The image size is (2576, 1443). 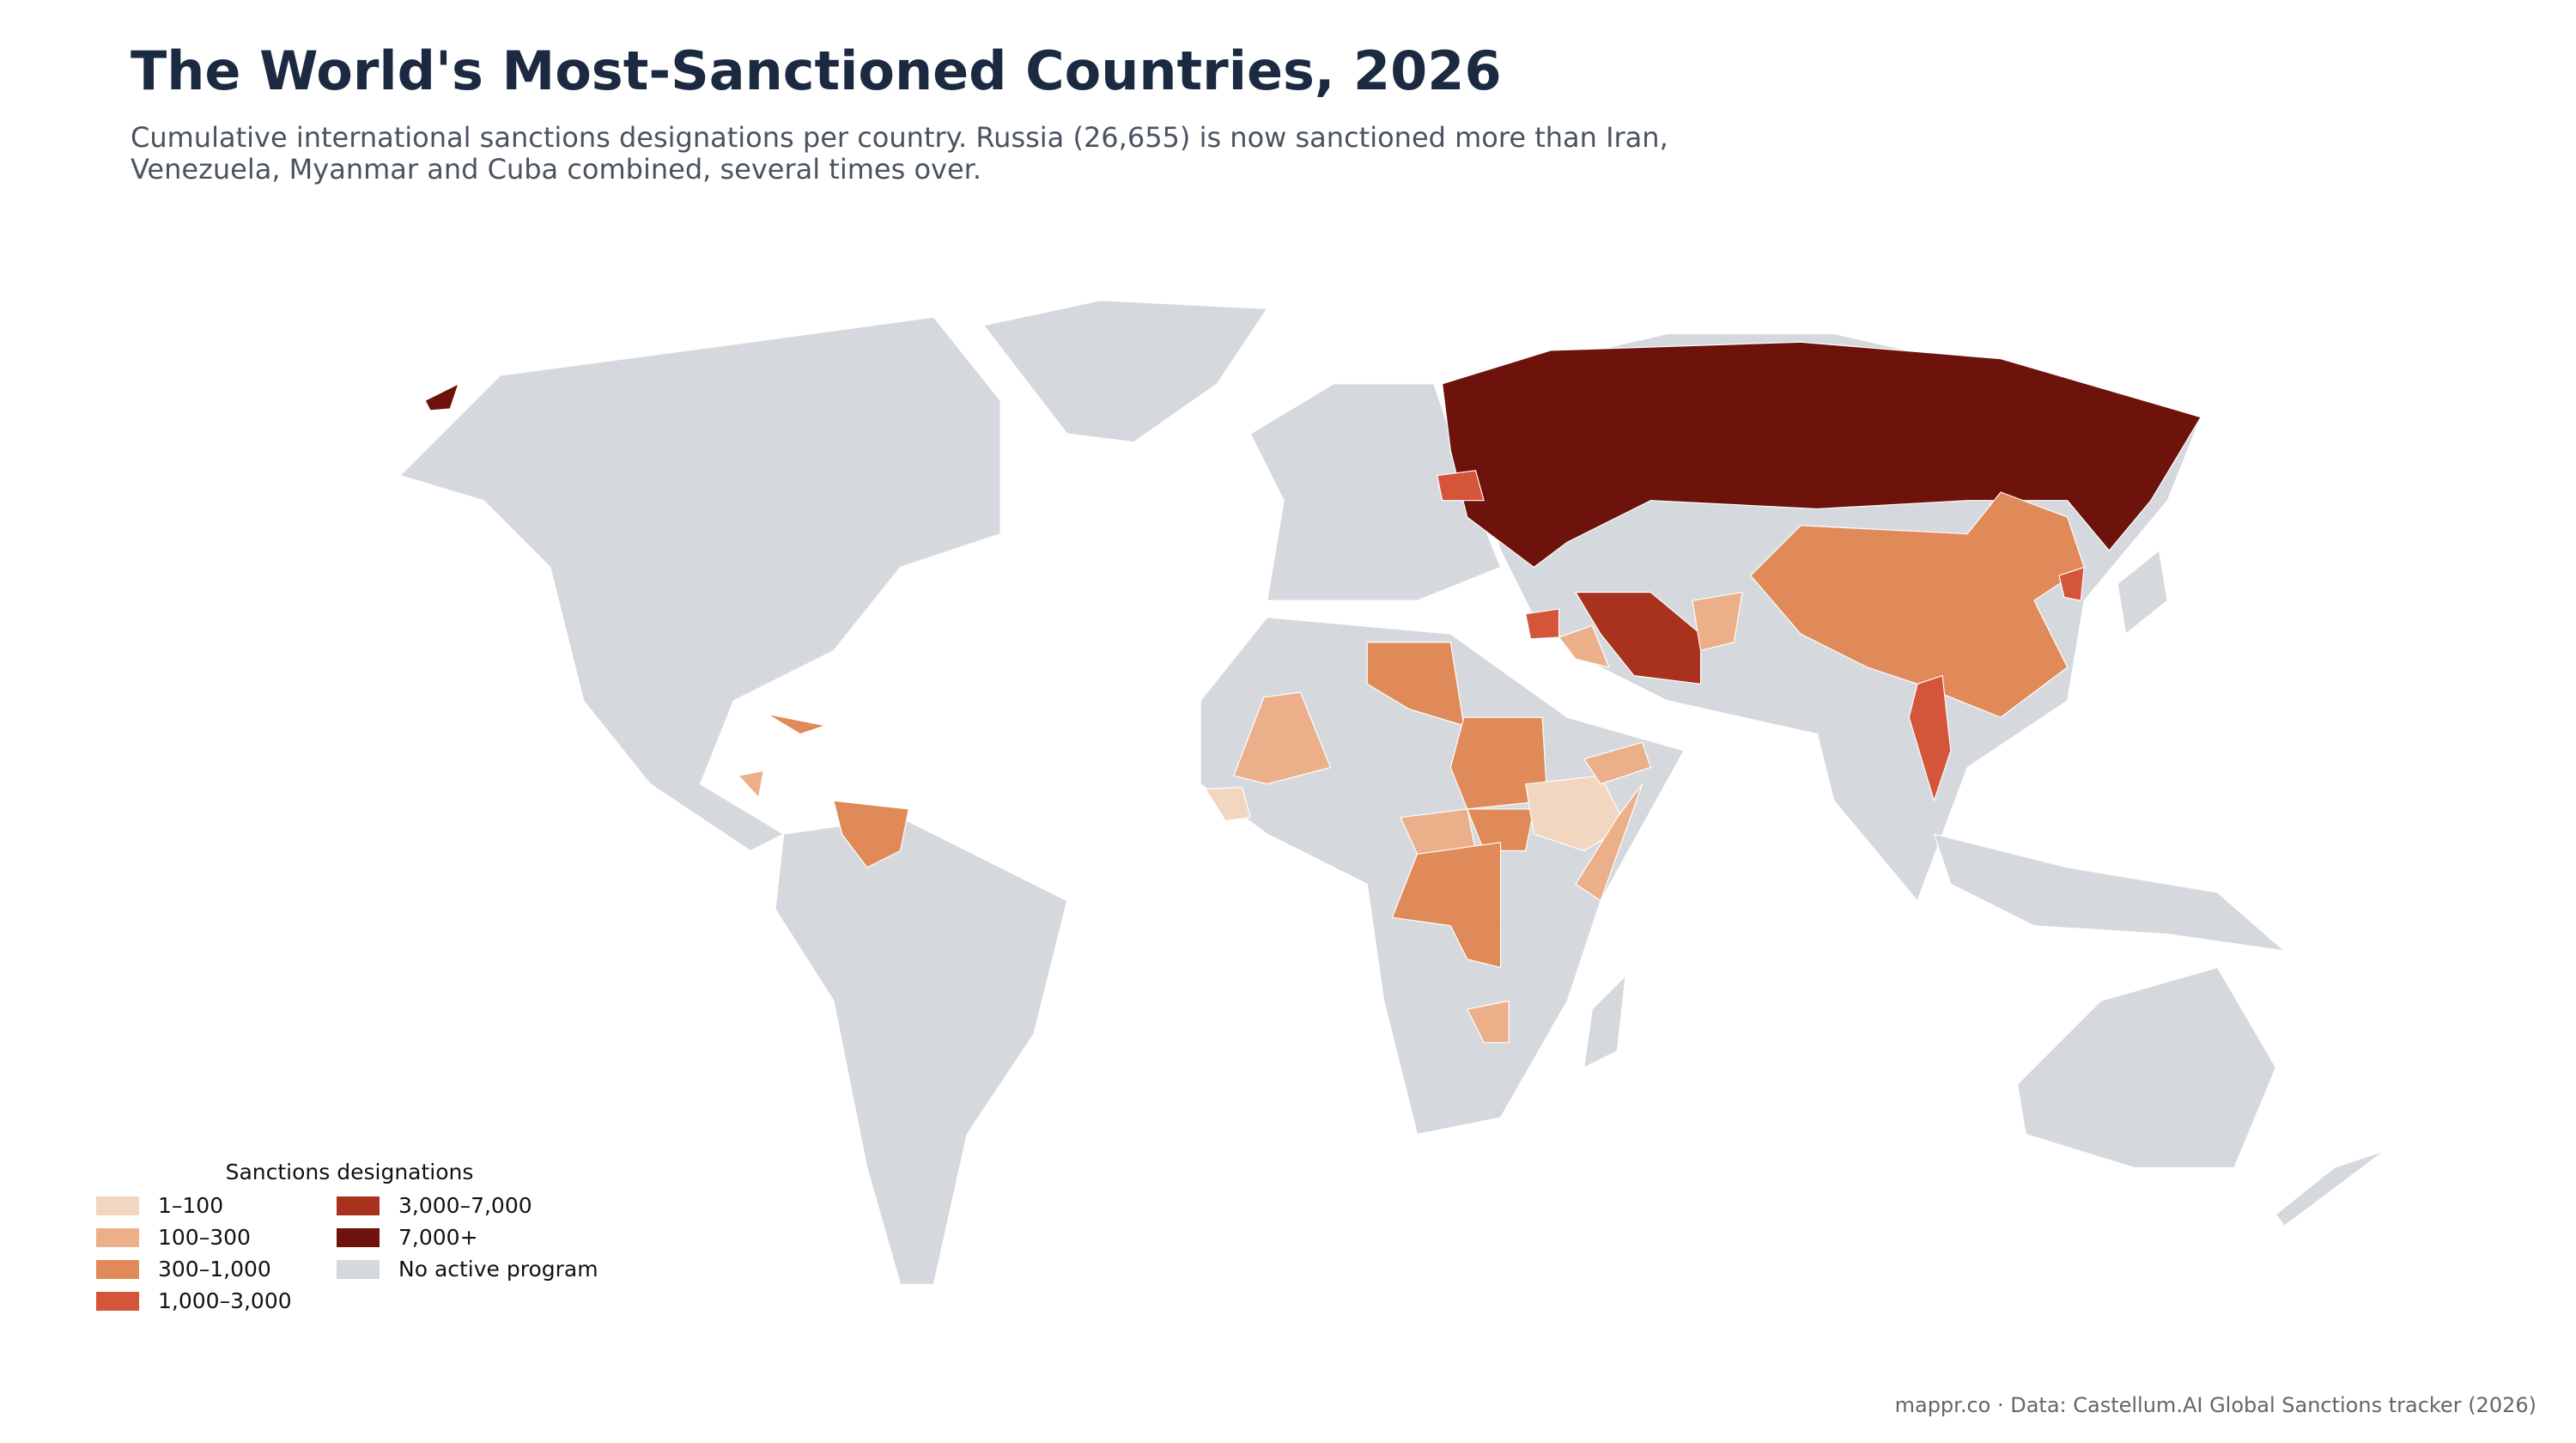 I want to click on legend-item: 300–1,000, so click(x=217, y=1269).